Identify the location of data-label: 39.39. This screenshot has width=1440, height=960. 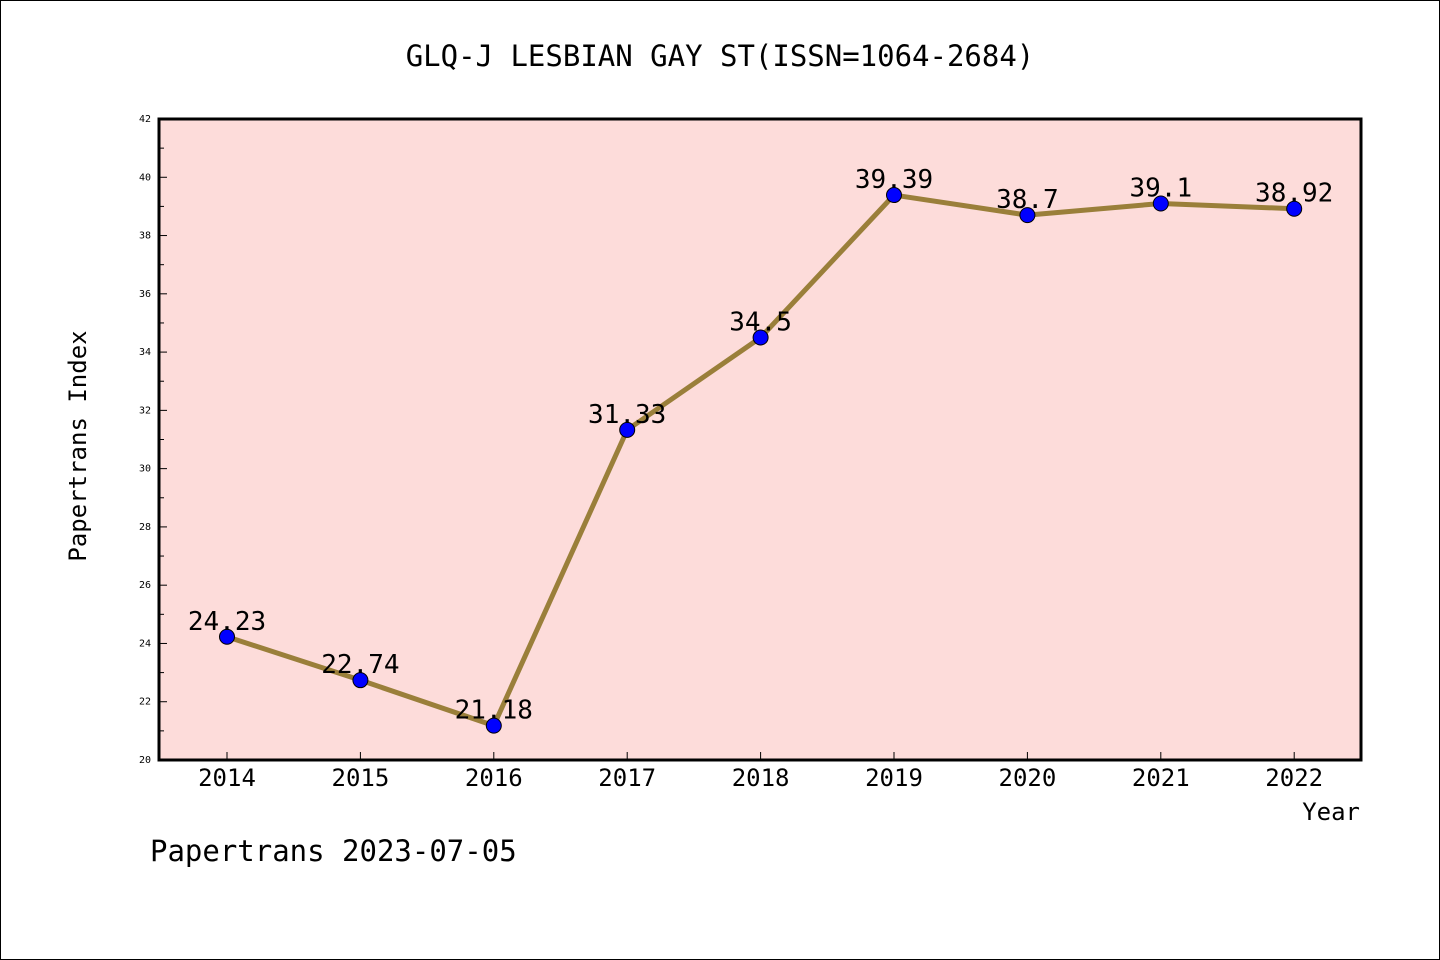
(894, 180).